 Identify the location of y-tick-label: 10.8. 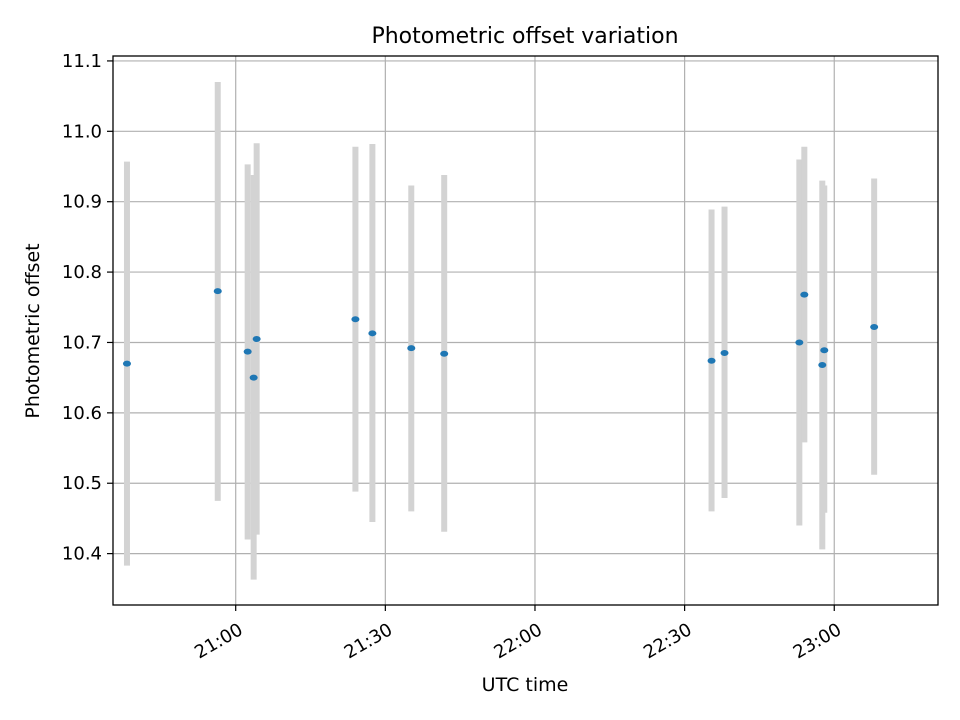
(82, 272).